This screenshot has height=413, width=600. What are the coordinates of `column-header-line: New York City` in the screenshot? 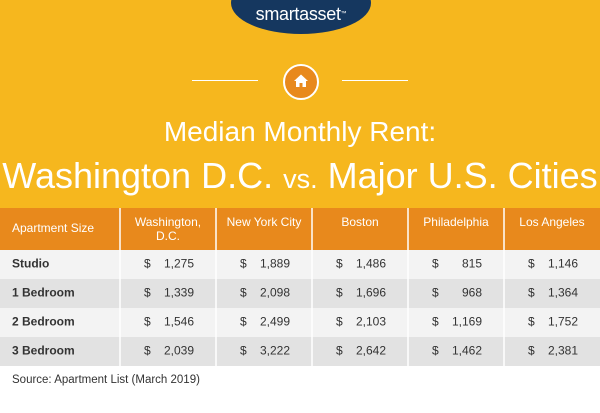 It's located at (264, 222).